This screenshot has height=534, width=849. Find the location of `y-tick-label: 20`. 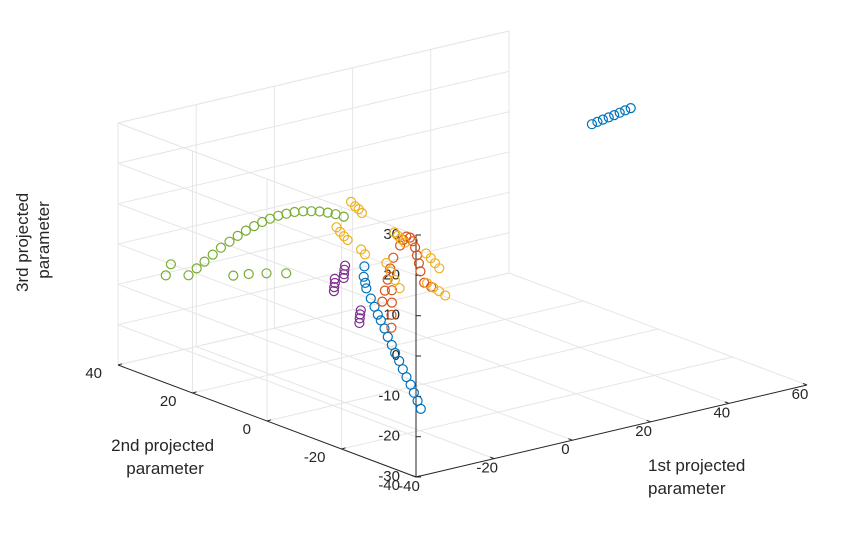

y-tick-label: 20 is located at coordinates (168, 401).